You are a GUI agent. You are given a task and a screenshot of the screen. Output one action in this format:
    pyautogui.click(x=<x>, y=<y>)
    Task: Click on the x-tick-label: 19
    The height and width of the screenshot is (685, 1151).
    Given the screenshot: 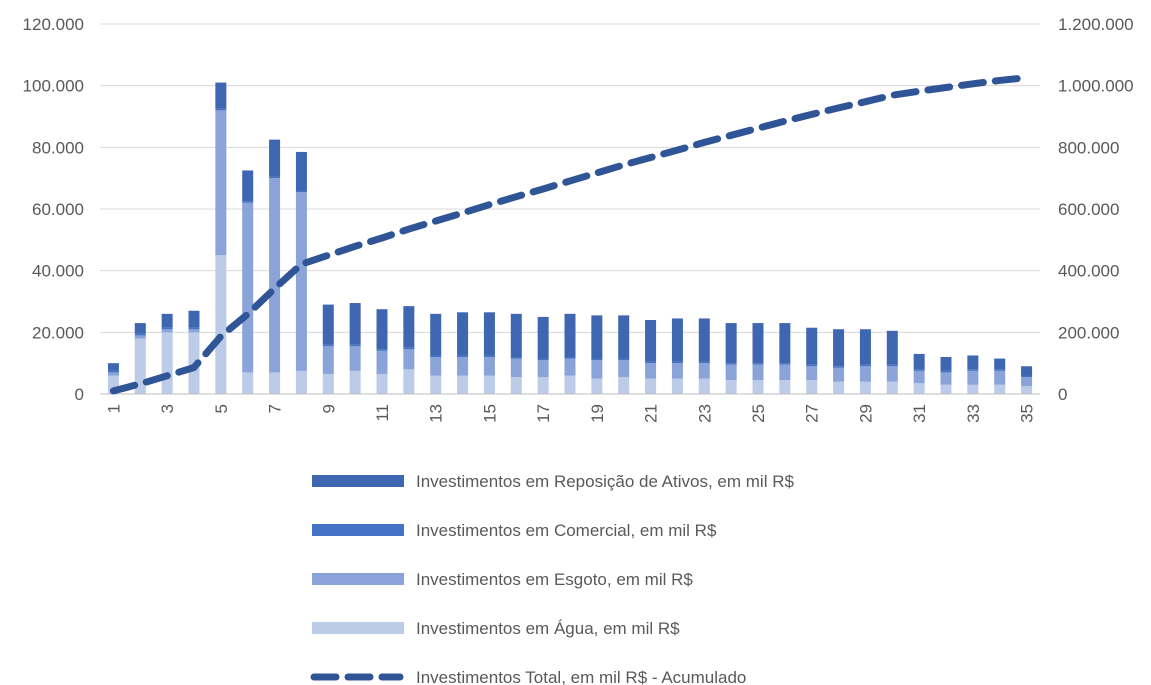 What is the action you would take?
    pyautogui.click(x=597, y=413)
    